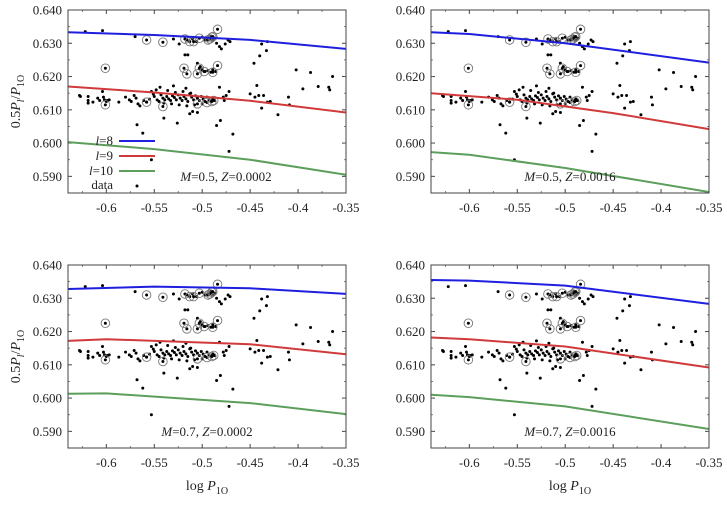  I want to click on legend-label: data, so click(102, 184).